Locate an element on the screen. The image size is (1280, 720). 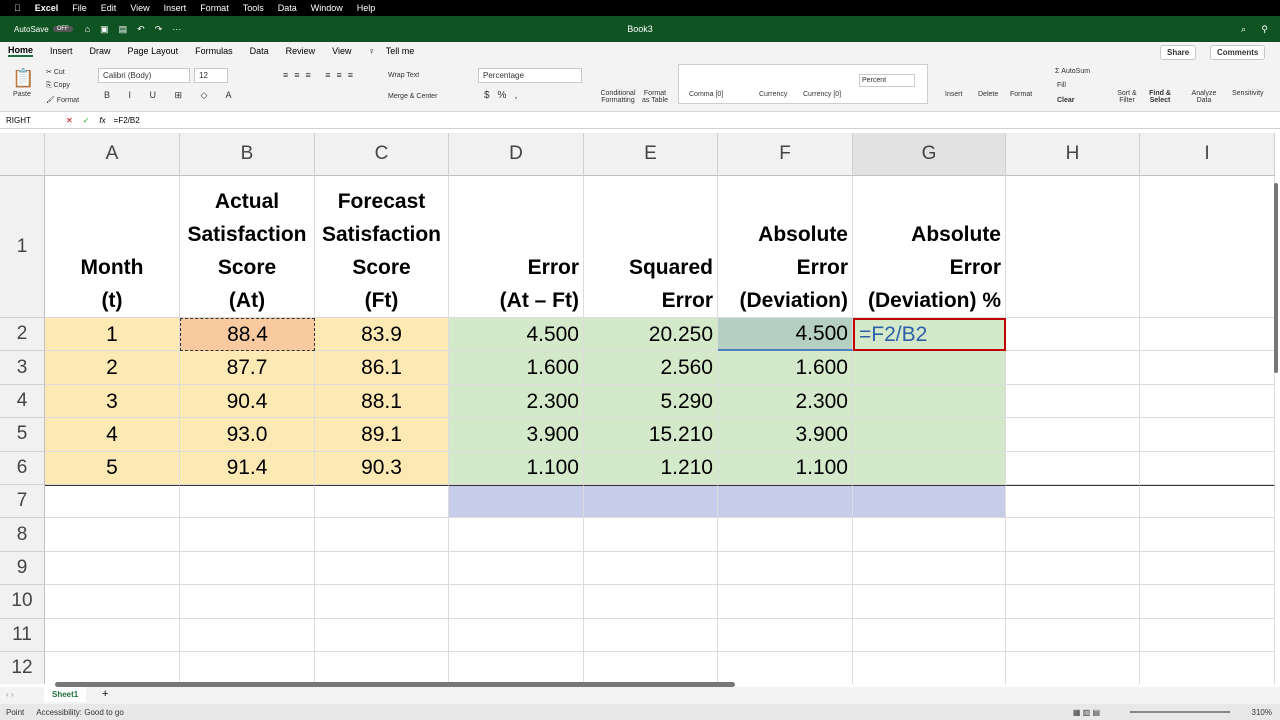
cell-E8 is located at coordinates (651, 535).